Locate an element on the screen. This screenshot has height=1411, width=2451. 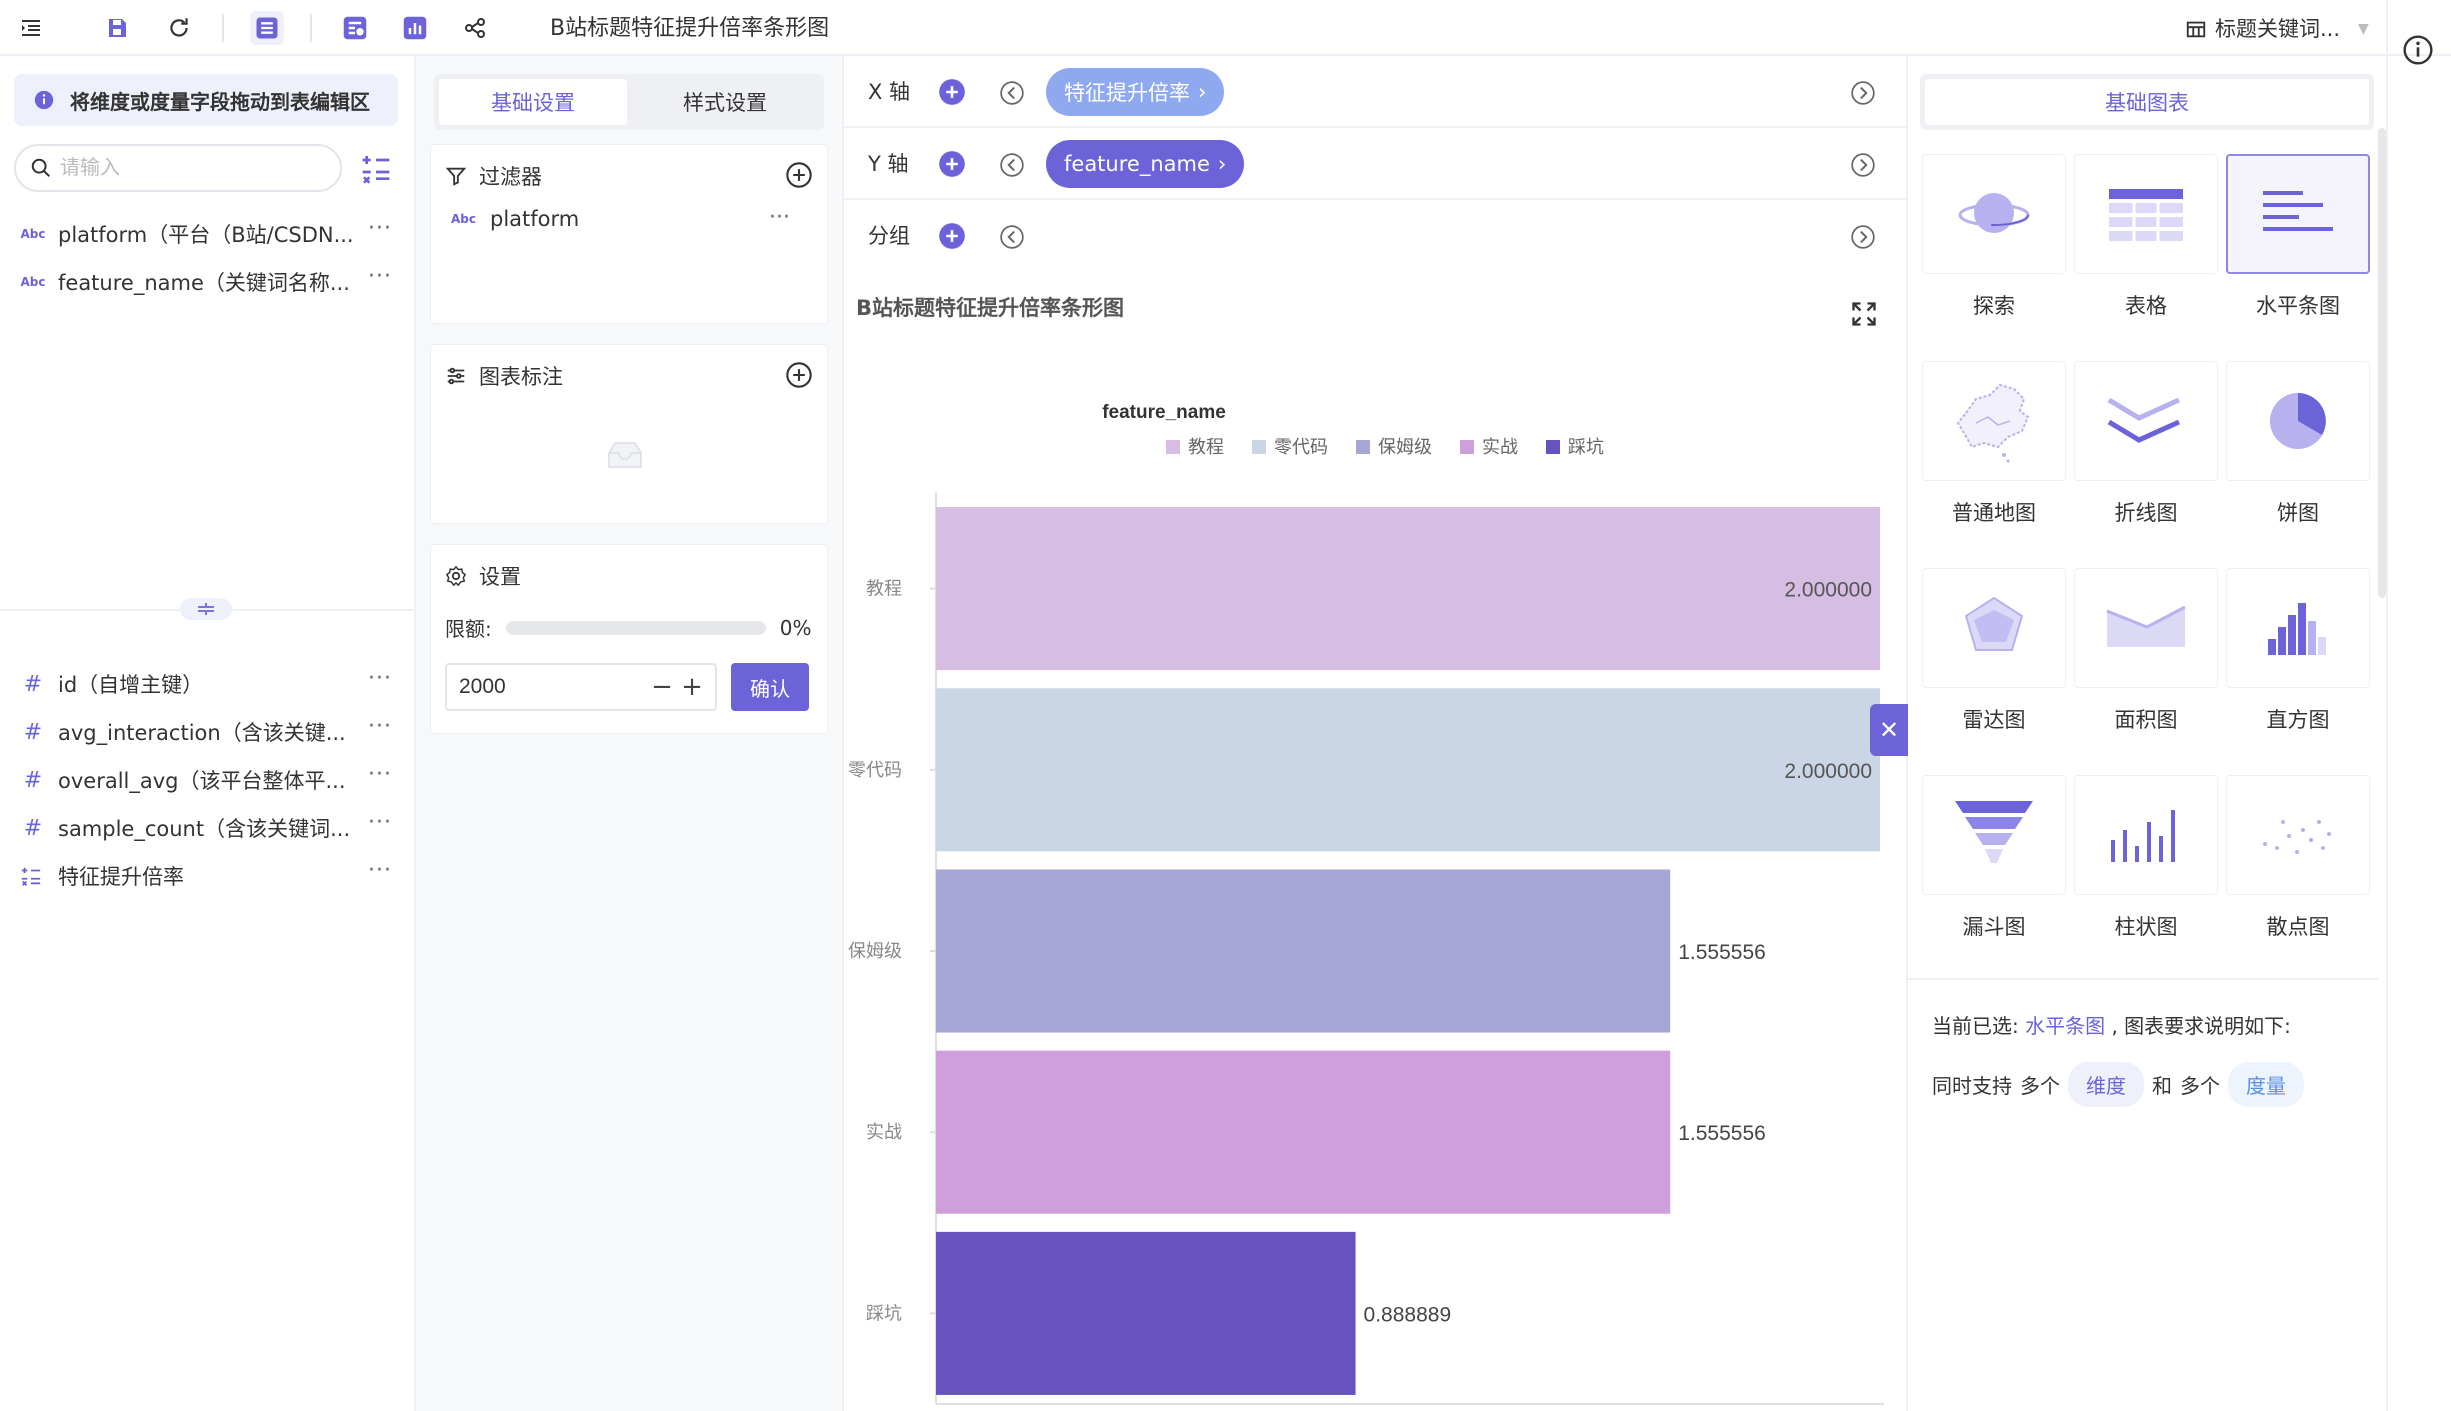
scrollbar is located at coordinates (2382, 363).